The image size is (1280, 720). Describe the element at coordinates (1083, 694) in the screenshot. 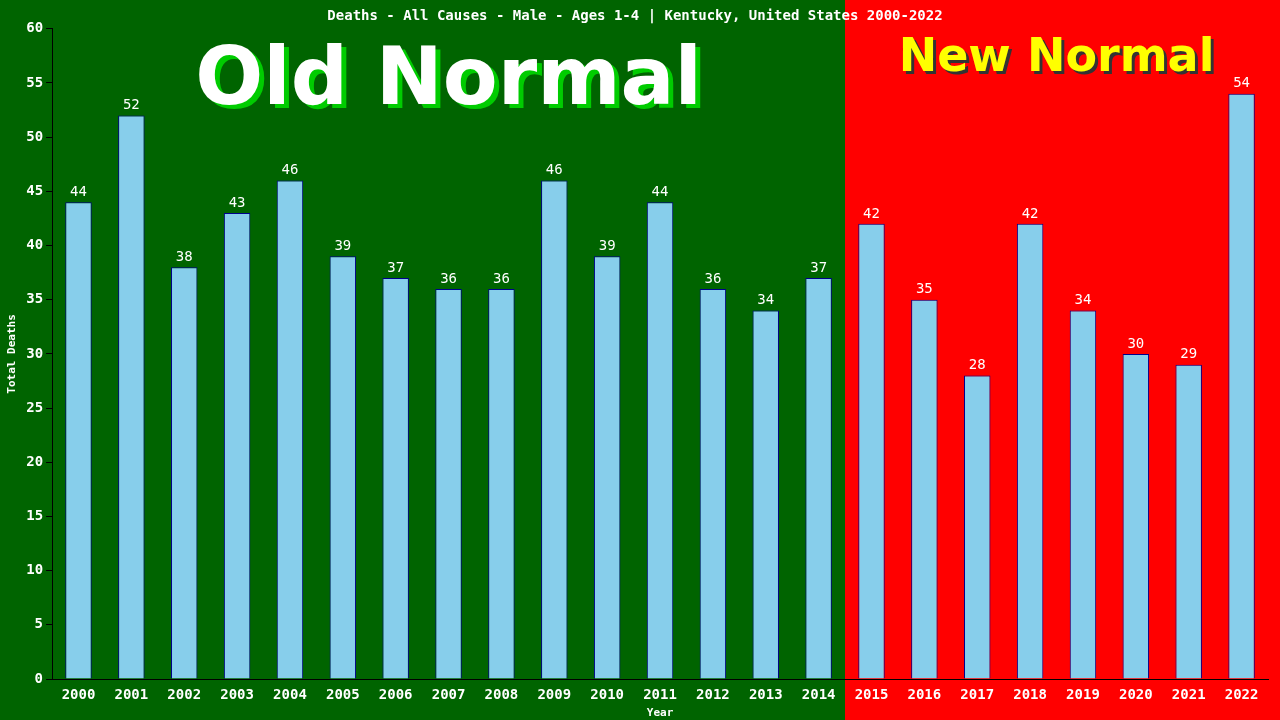

I see `x-tick-label: 2019` at that location.